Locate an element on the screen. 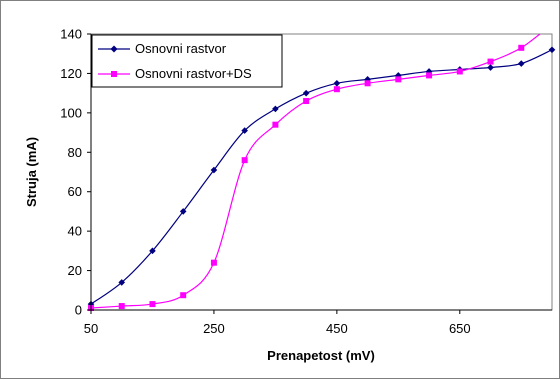  y-tick-label-3: 60 is located at coordinates (75, 191).